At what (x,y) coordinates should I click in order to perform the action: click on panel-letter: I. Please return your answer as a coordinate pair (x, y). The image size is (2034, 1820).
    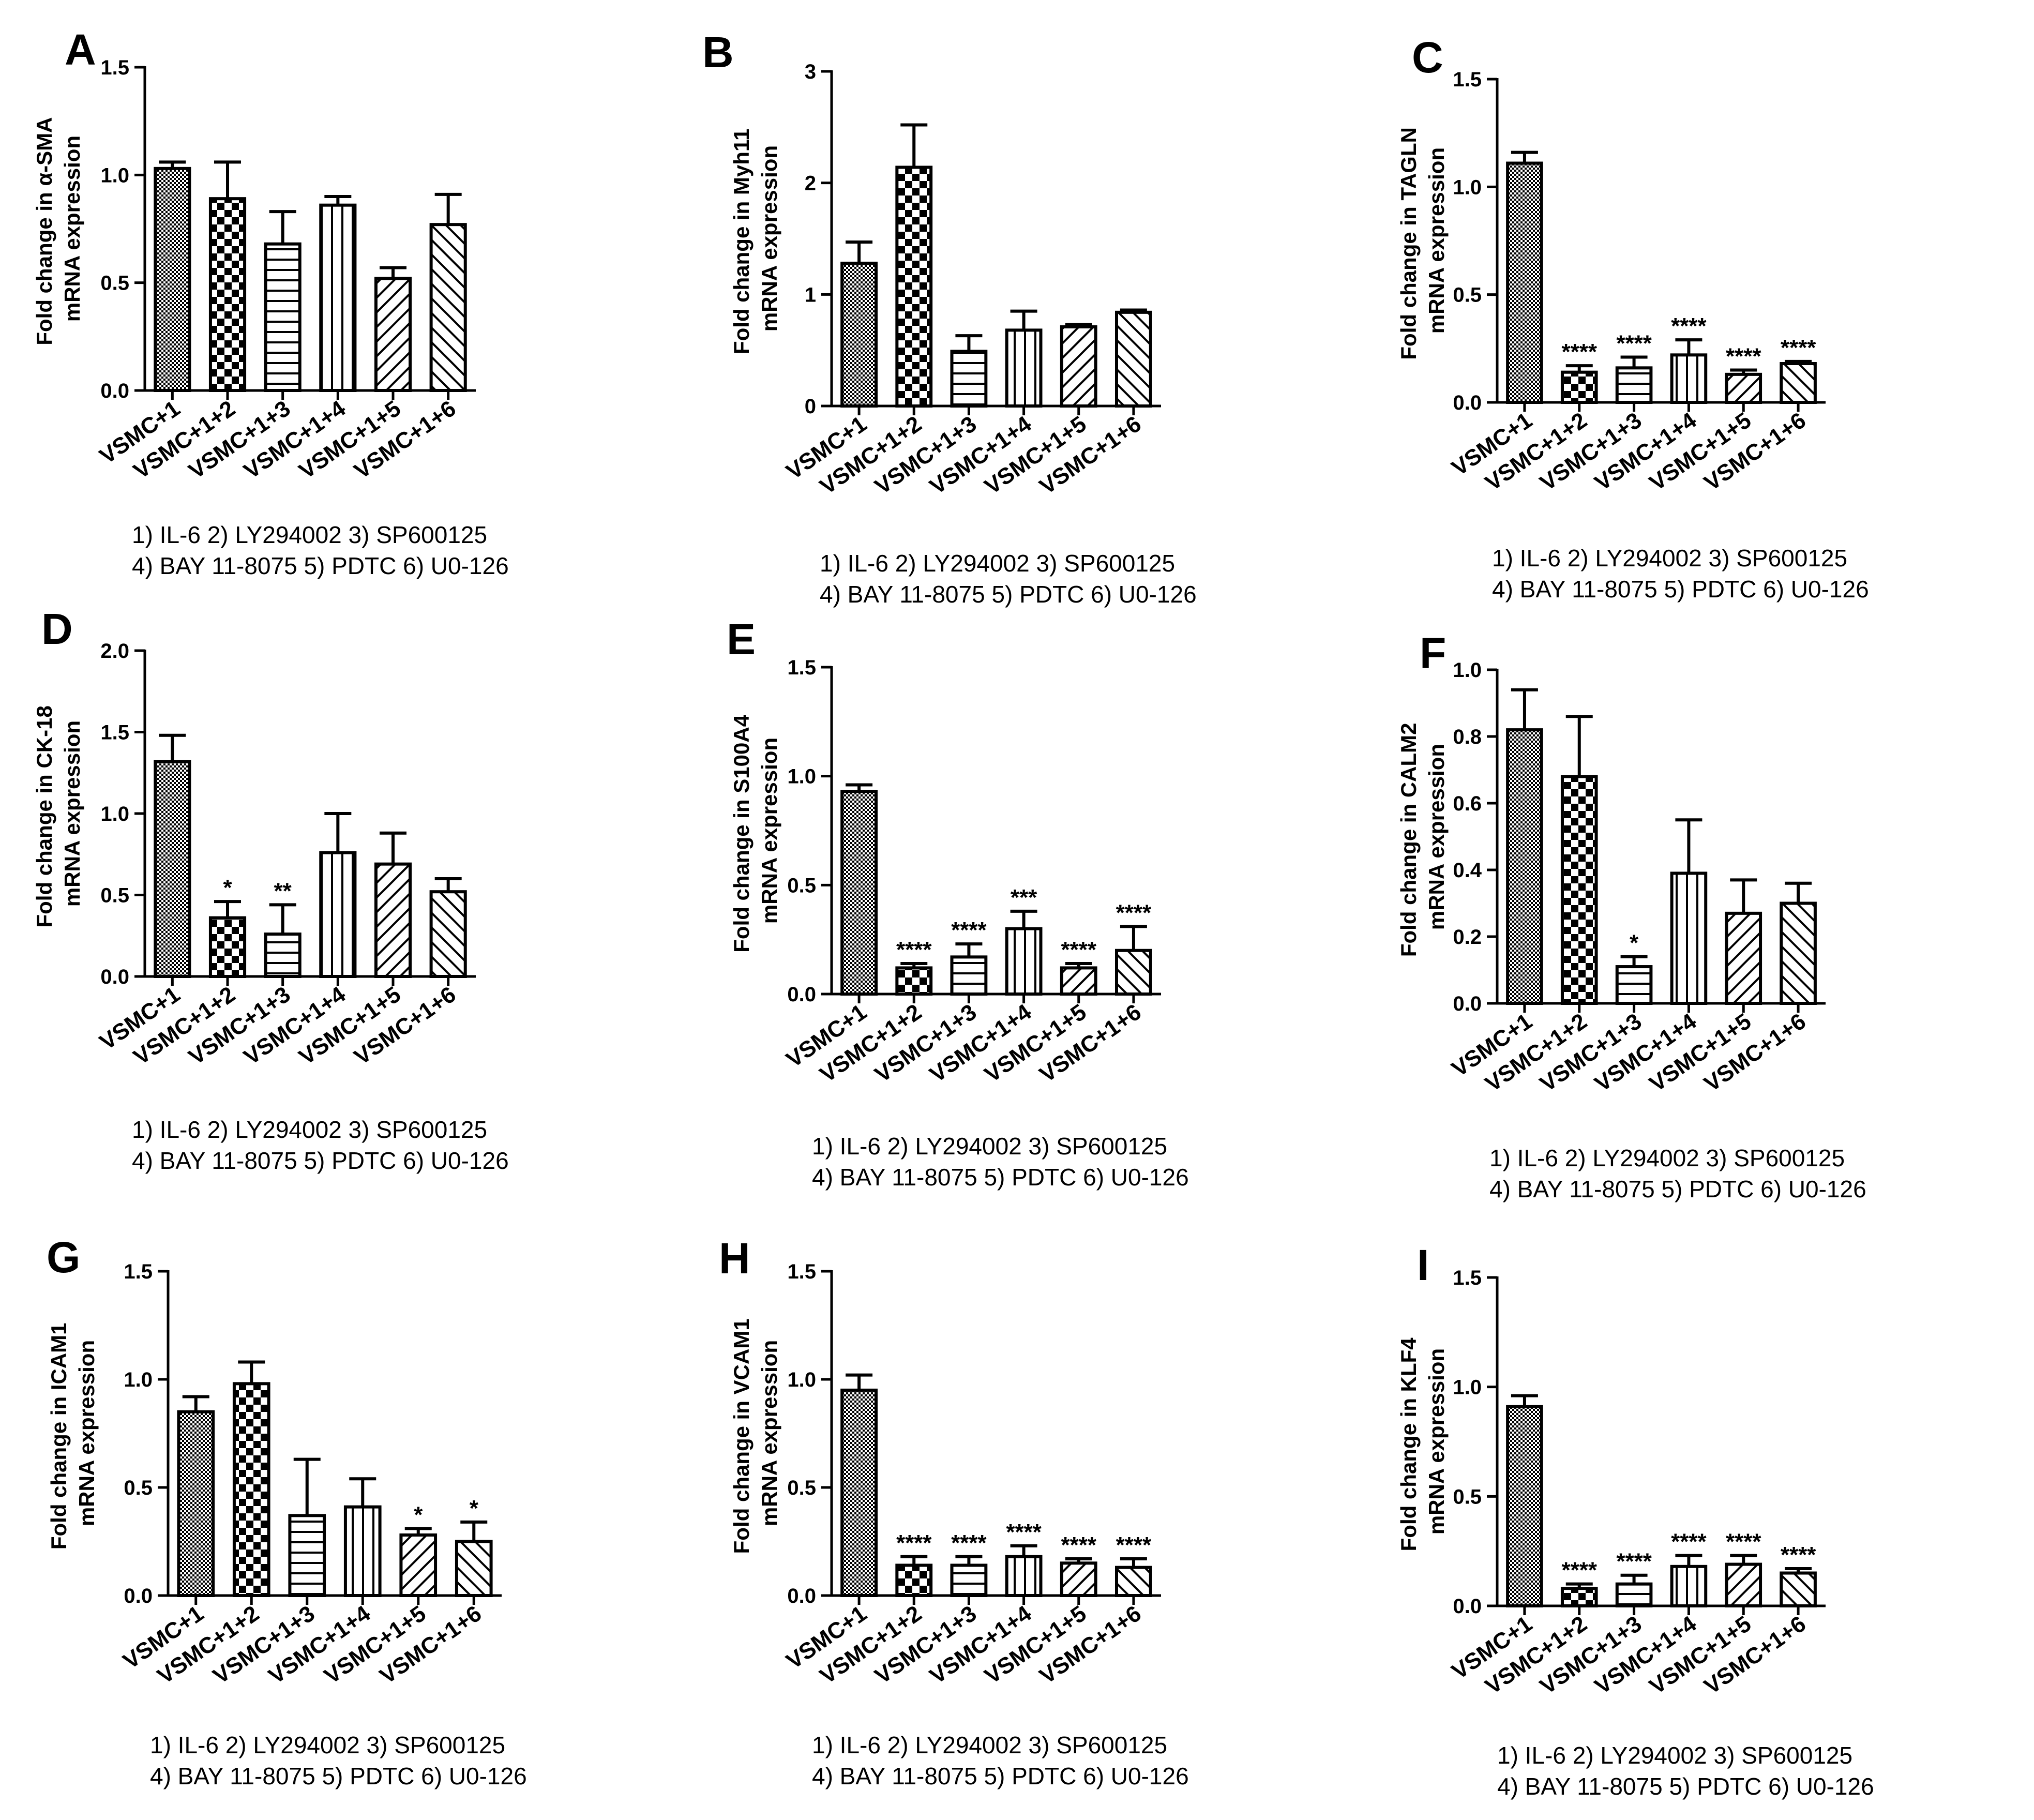
    Looking at the image, I should click on (1423, 1265).